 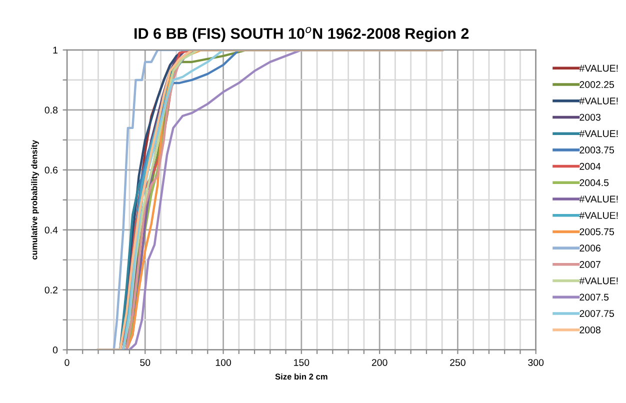 What do you see at coordinates (590, 166) in the screenshot?
I see `legend-label: 2004` at bounding box center [590, 166].